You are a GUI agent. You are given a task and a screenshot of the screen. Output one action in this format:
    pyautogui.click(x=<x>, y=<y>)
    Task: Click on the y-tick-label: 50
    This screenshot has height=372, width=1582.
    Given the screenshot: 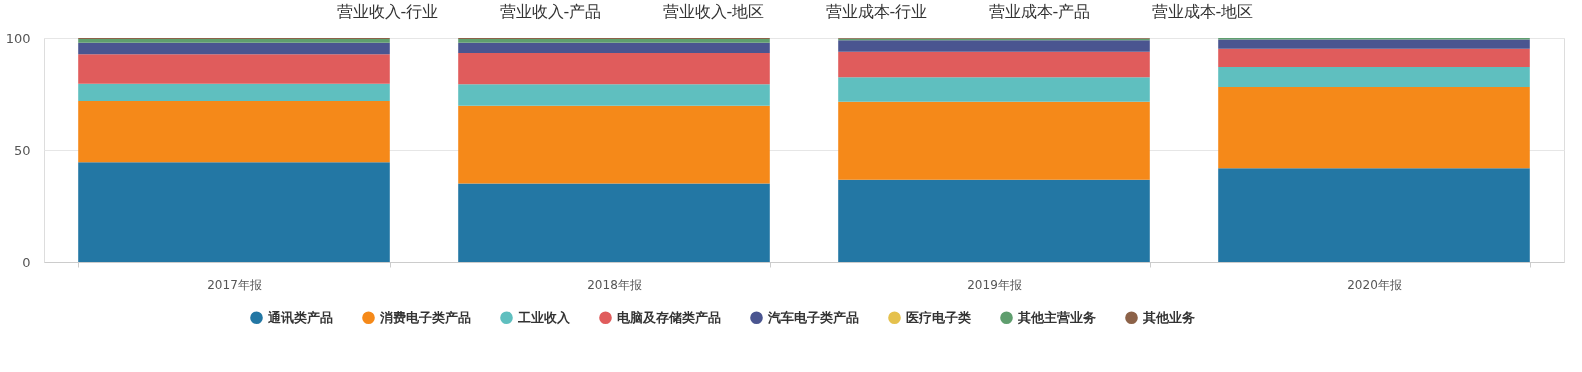 What is the action you would take?
    pyautogui.click(x=22, y=150)
    